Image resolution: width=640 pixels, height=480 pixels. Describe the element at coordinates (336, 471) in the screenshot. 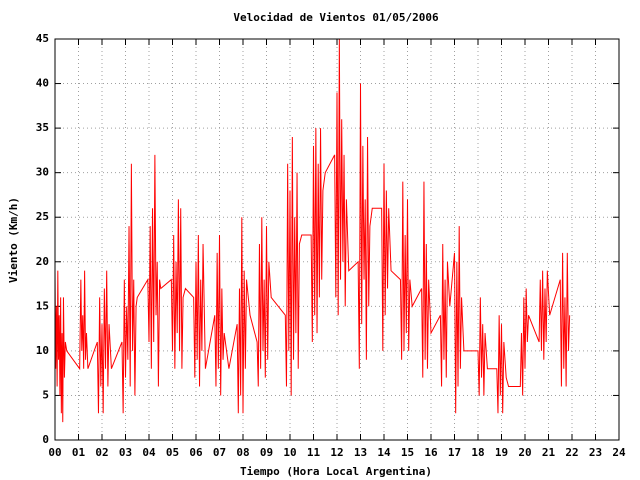

I see `x-axis-label: Tiempo (Hora Local Argentina)` at that location.